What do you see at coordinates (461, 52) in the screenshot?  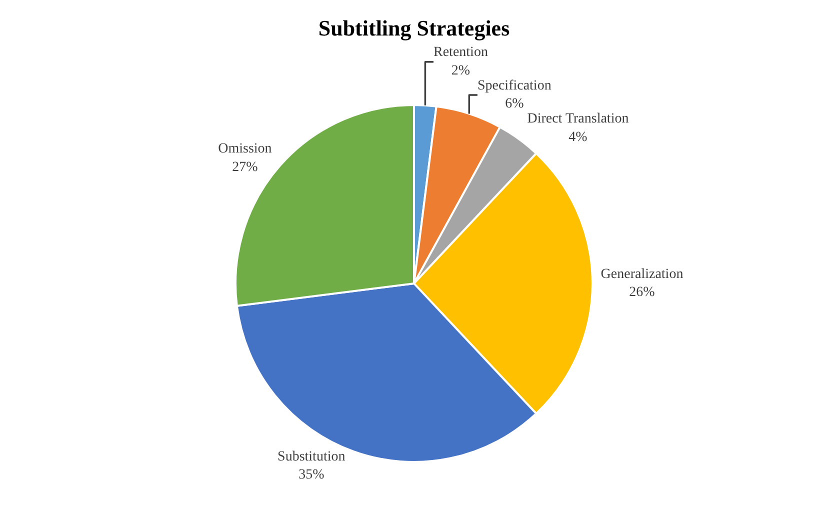 I see `slice-label: Retention` at bounding box center [461, 52].